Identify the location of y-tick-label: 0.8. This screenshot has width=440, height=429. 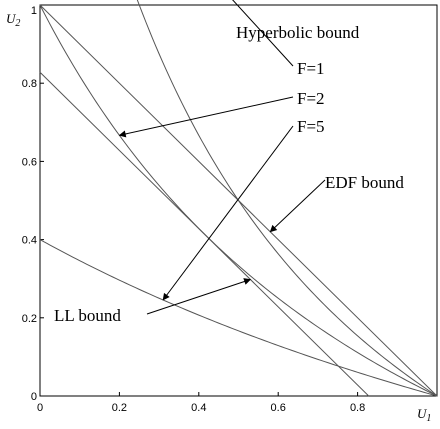
(29, 84).